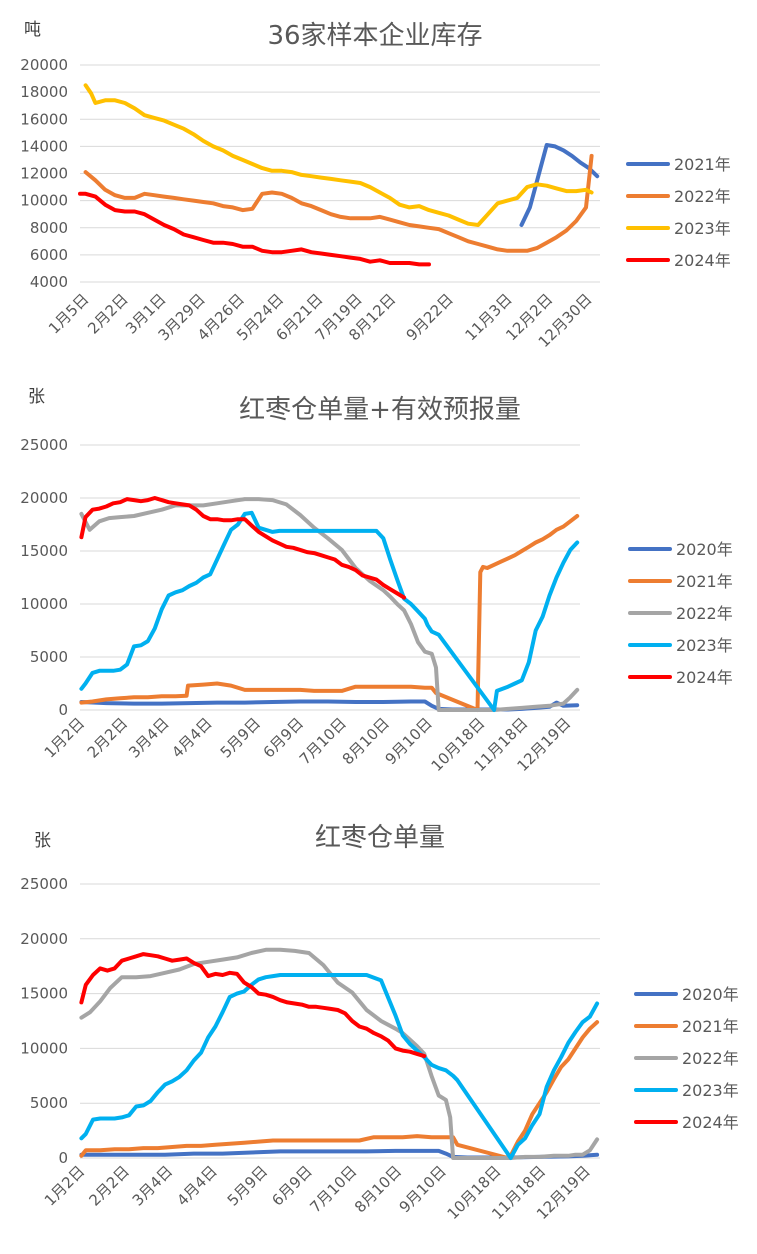  What do you see at coordinates (374, 36) in the screenshot?
I see `chart-title: 36家样本企业库存` at bounding box center [374, 36].